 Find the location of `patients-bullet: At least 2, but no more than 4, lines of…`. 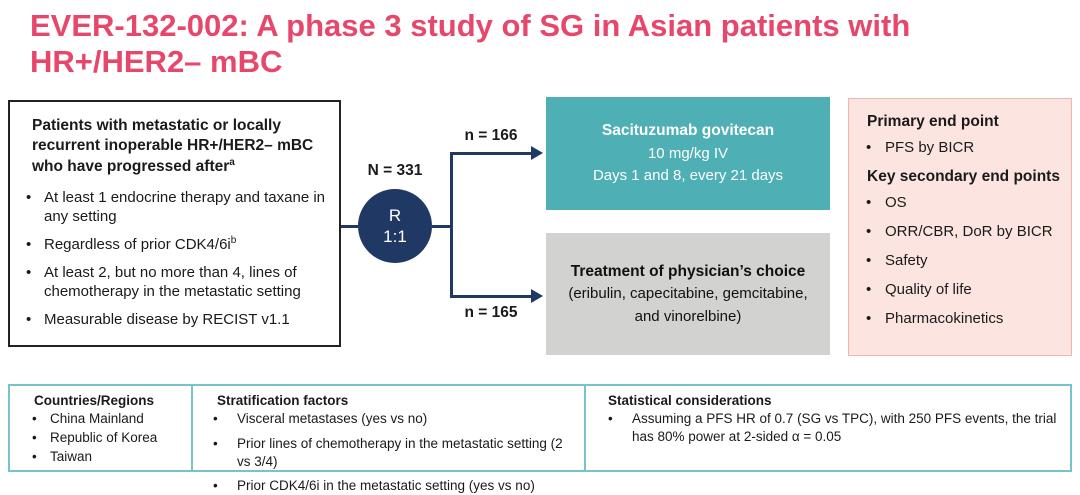

patients-bullet: At least 2, but no more than 4, lines of… is located at coordinates (174, 282).